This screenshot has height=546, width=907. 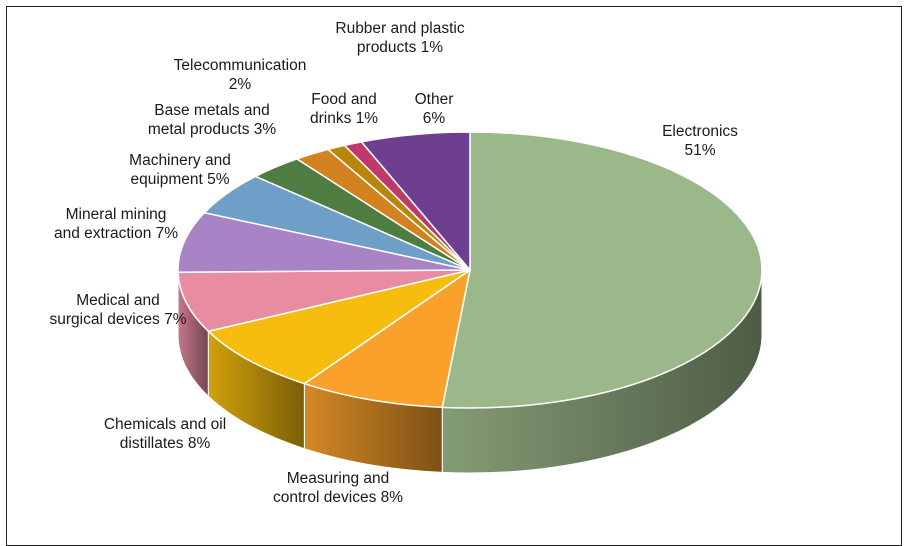 I want to click on slice-label-4: Mineral miningand extraction 7%, so click(x=116, y=224).